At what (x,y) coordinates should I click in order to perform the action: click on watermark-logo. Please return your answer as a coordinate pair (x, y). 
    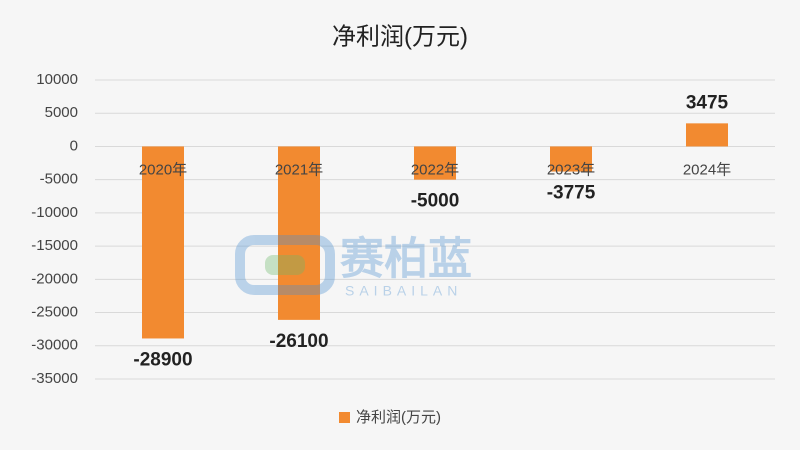
    Looking at the image, I should click on (285, 265).